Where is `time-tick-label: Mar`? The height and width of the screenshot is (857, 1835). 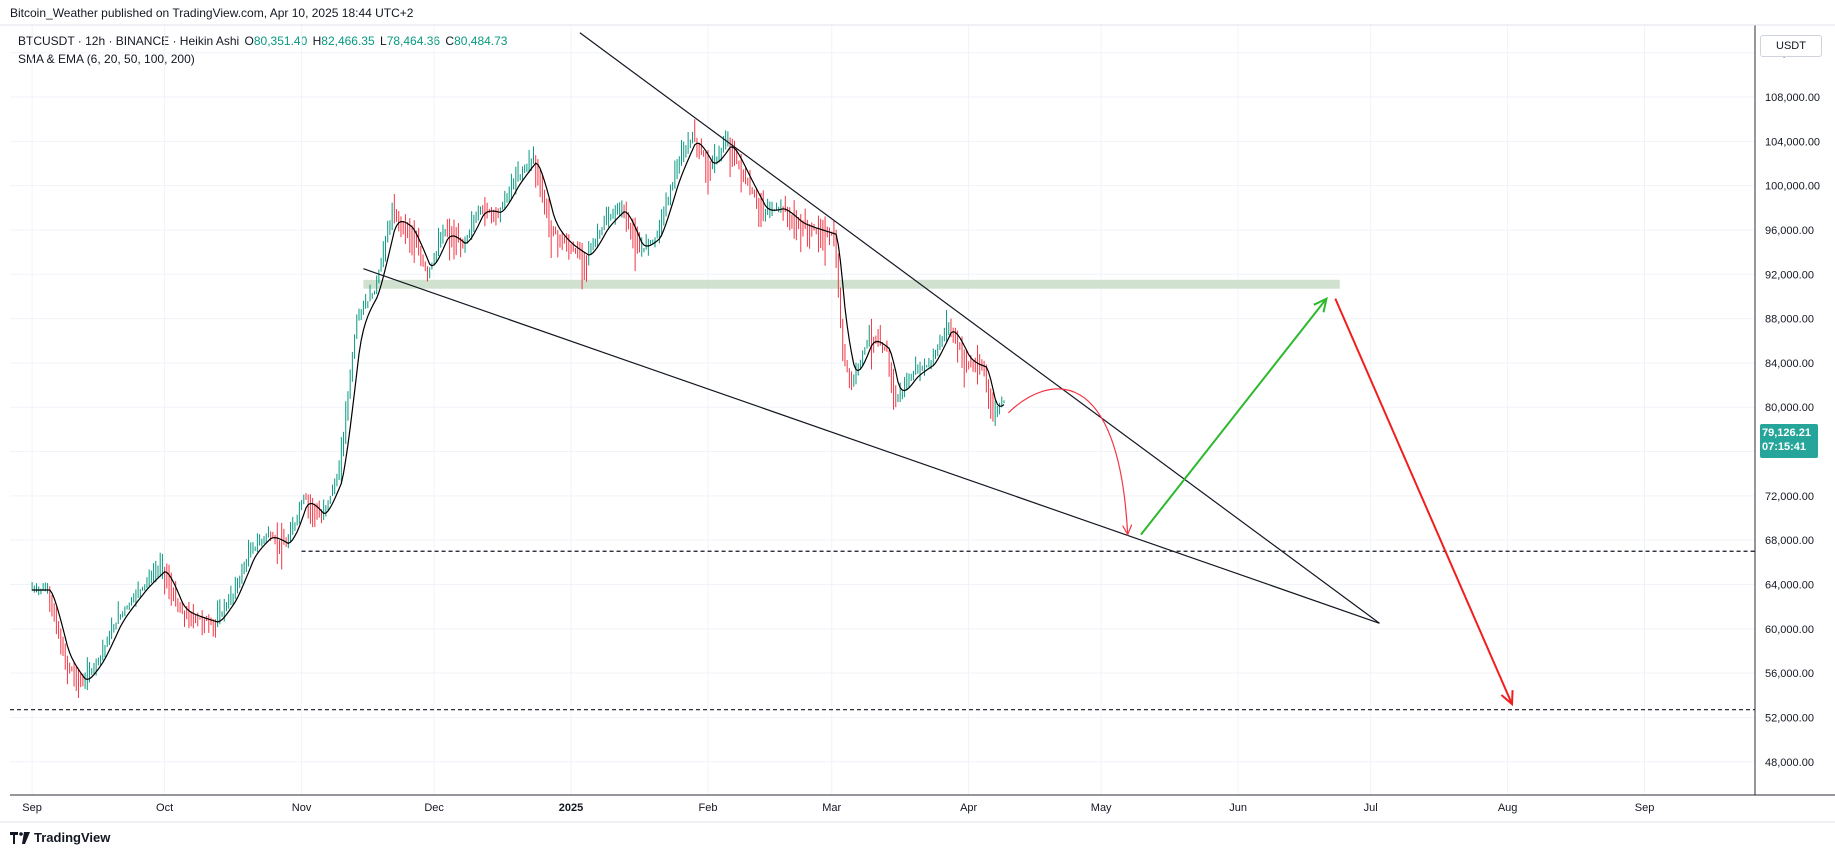
time-tick-label: Mar is located at coordinates (831, 808).